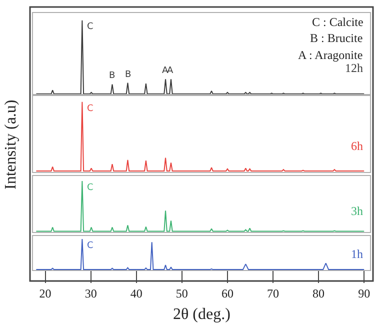  I want to click on x-tick-label: 90, so click(364, 293).